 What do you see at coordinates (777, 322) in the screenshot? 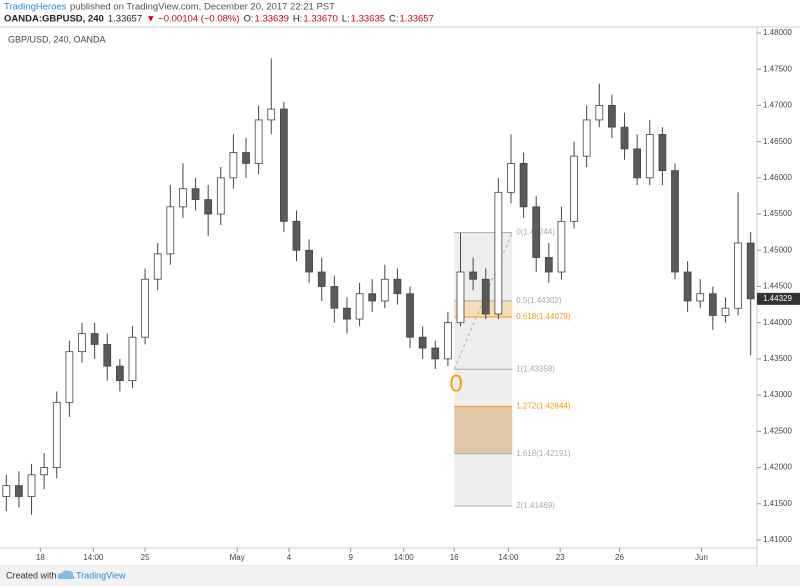
I see `y-tick-label: 1.44000` at bounding box center [777, 322].